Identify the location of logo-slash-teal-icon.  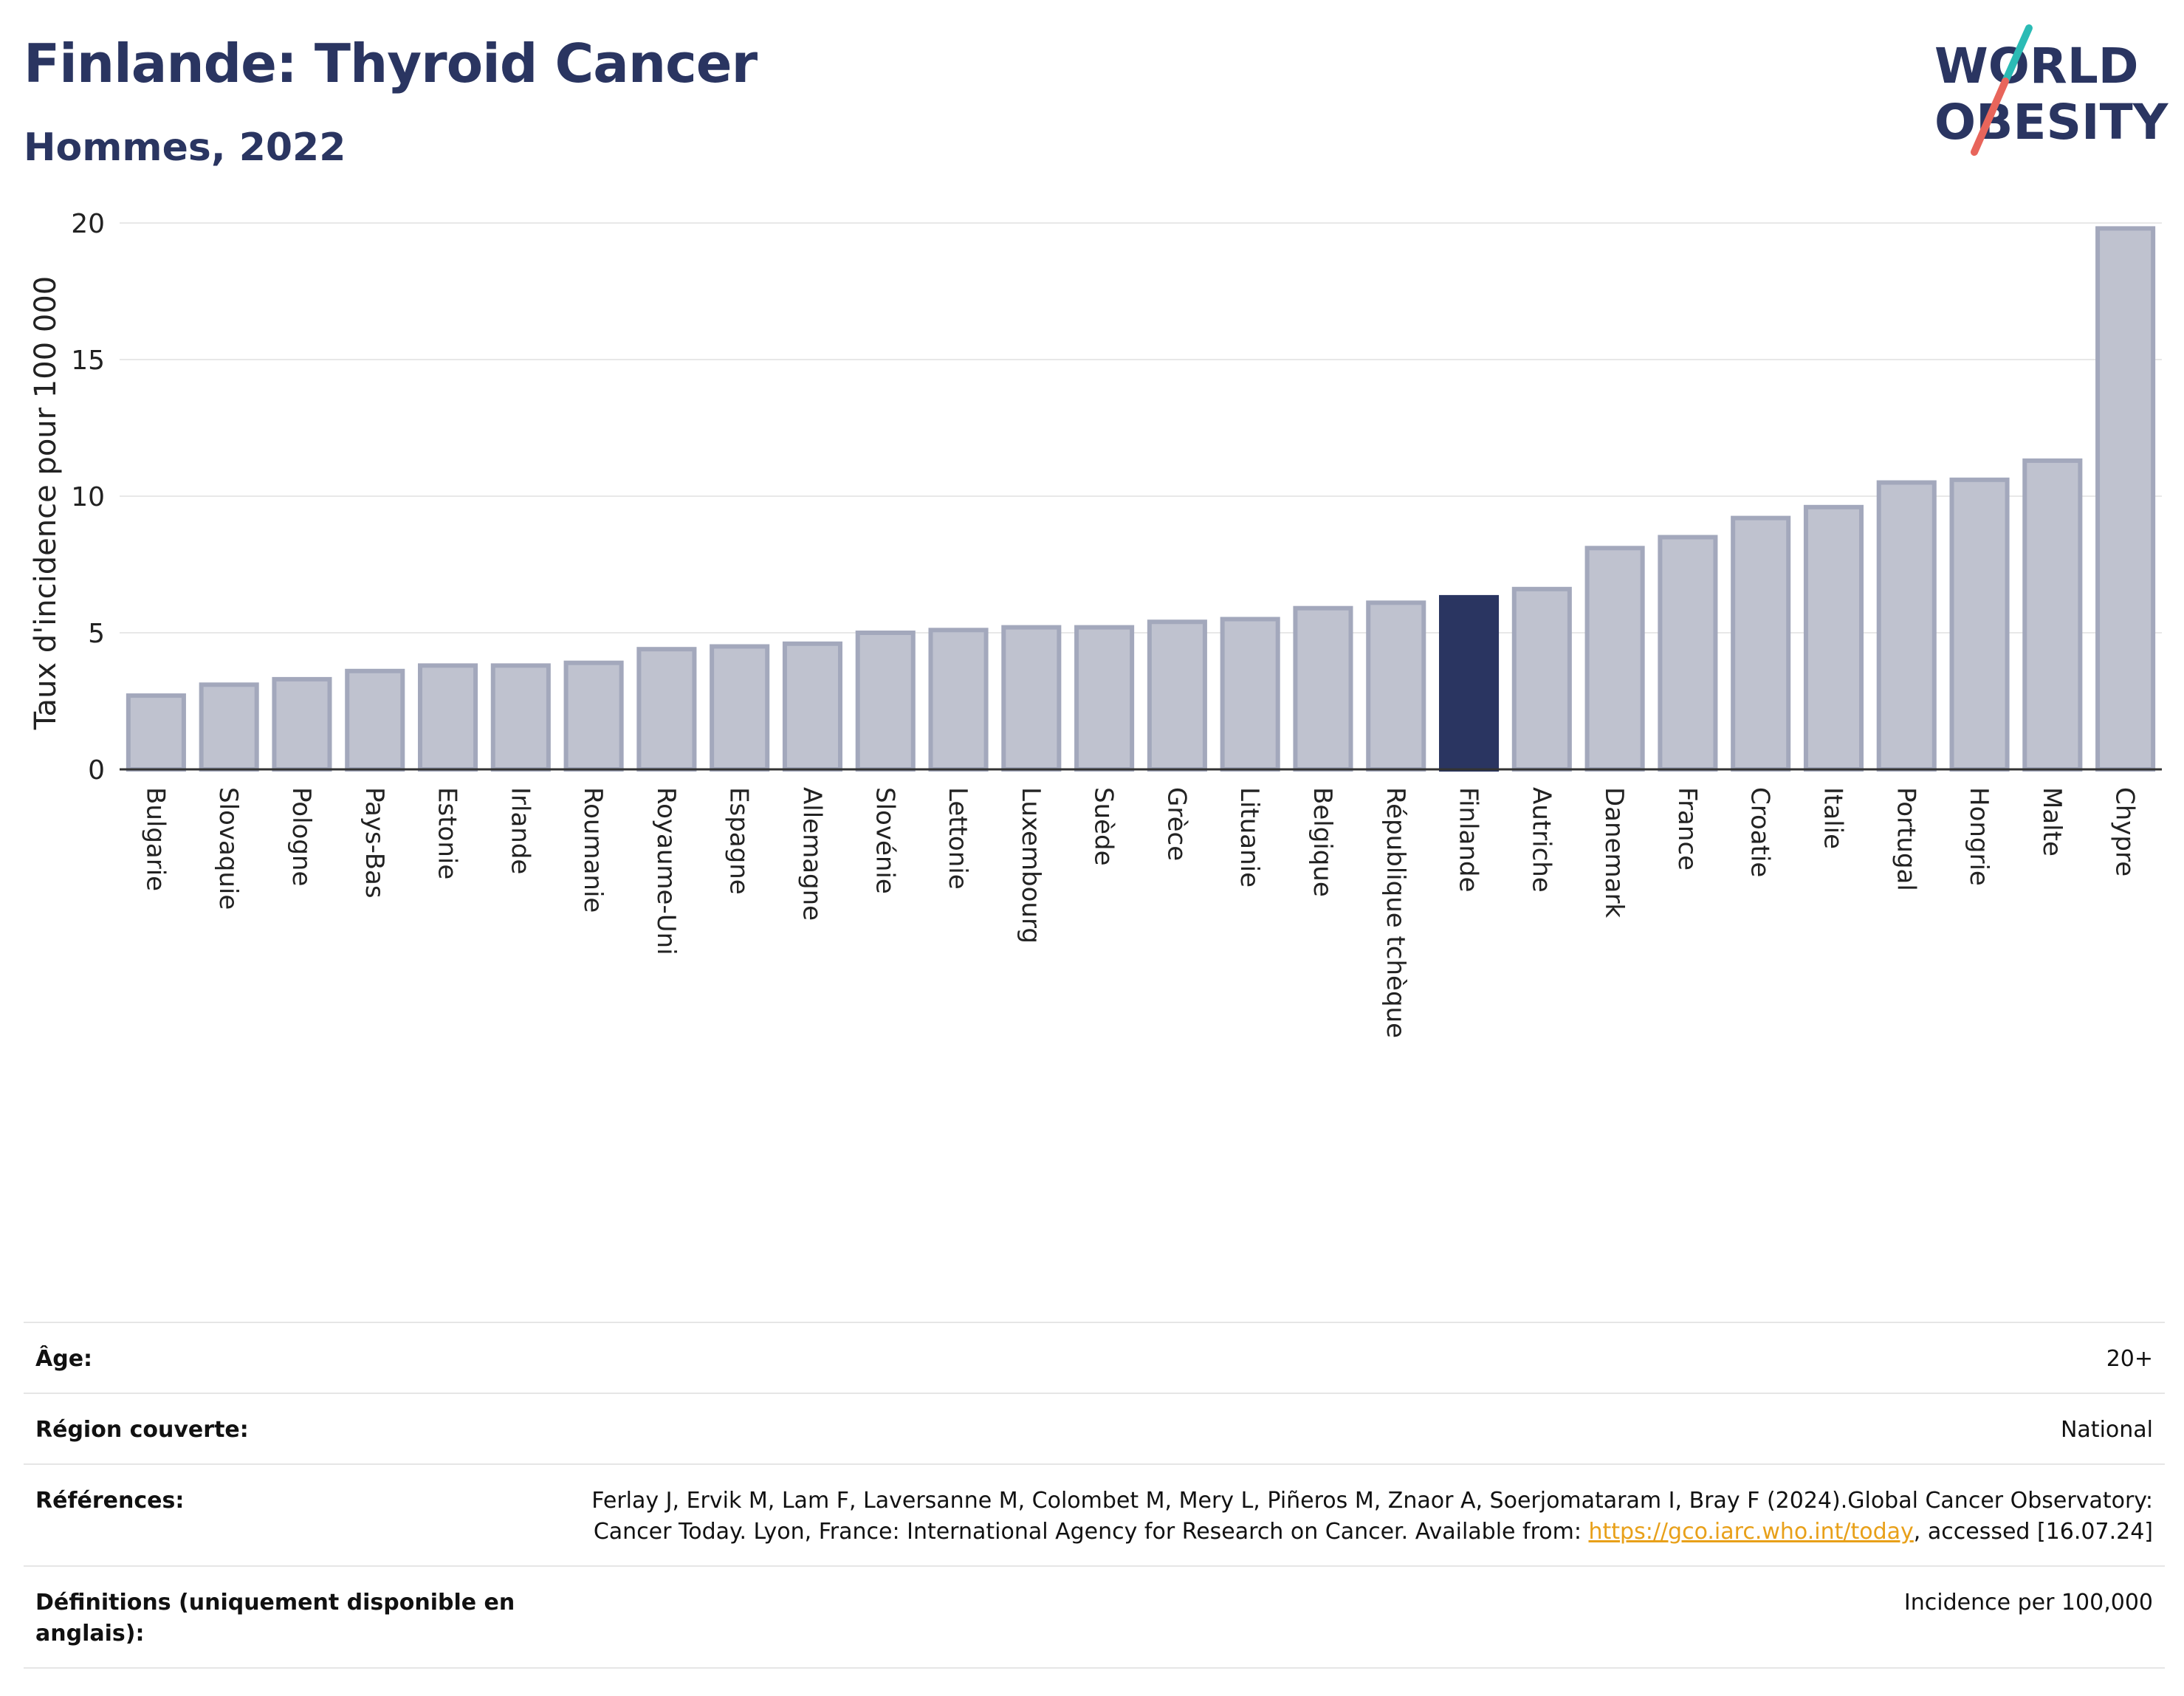
(2018, 54).